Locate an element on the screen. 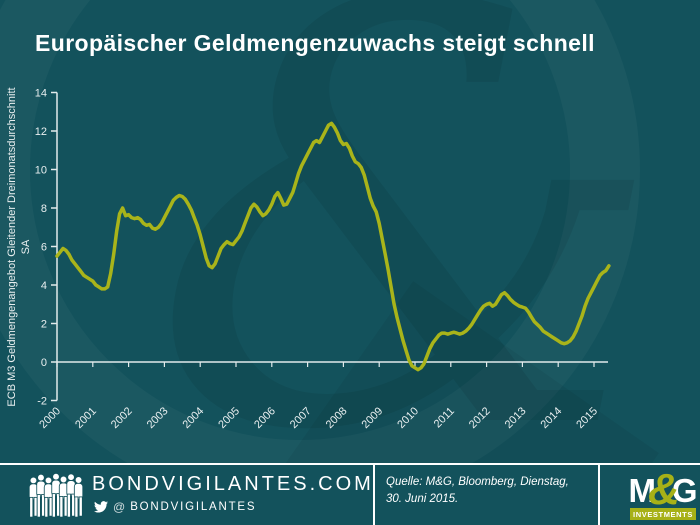  svg-text: 10 is located at coordinates (41, 171).